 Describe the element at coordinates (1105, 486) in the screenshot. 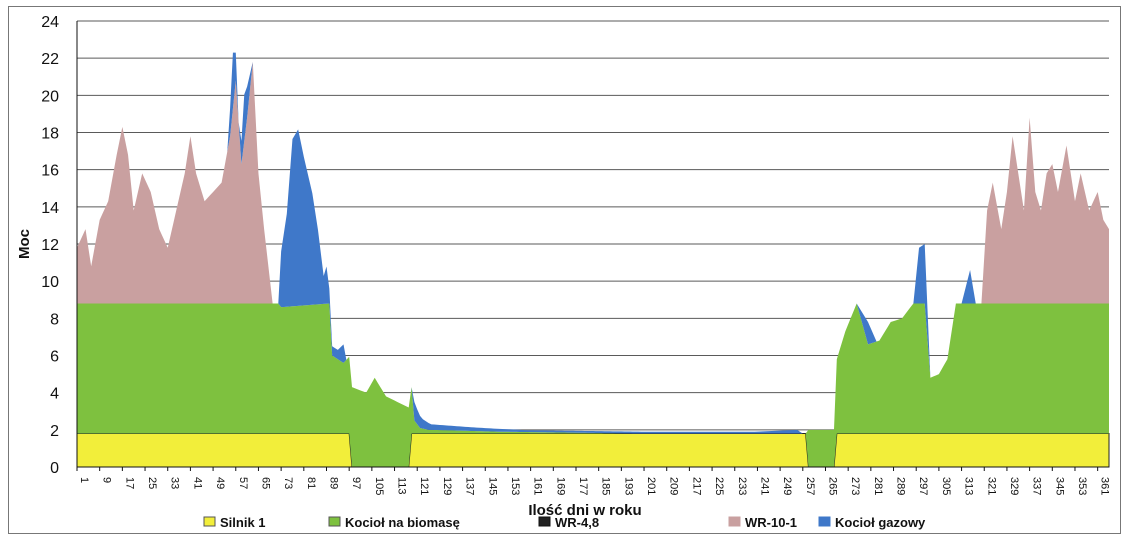

I see `x-tick-label: 361` at that location.